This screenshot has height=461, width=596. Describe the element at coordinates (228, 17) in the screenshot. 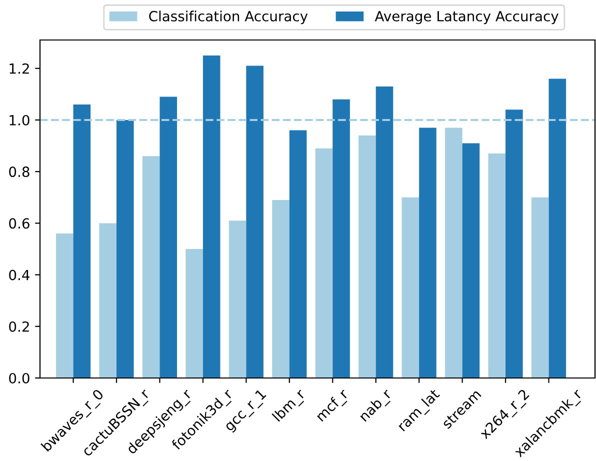

I see `legend-label: Classification Accuracy` at that location.